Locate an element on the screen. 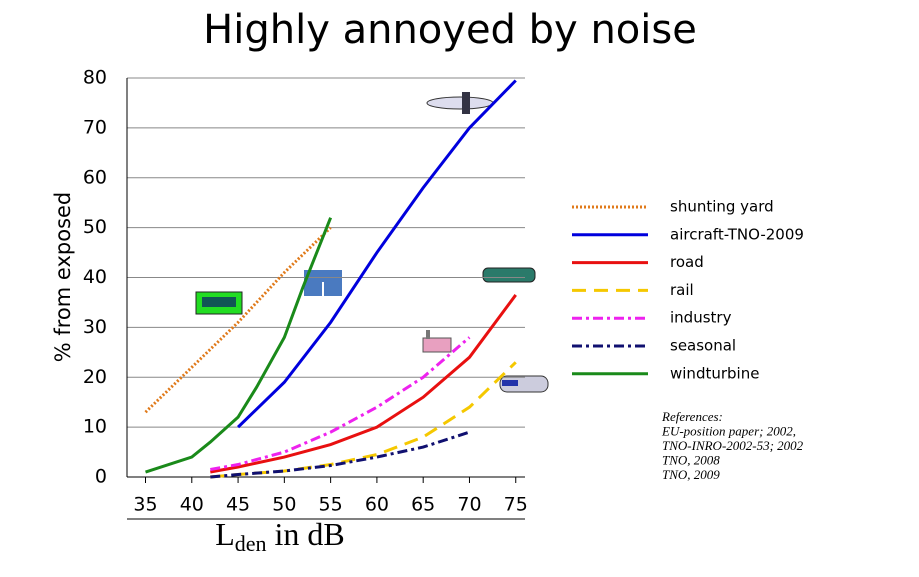 The height and width of the screenshot is (577, 919). legend-label: road is located at coordinates (687, 262).